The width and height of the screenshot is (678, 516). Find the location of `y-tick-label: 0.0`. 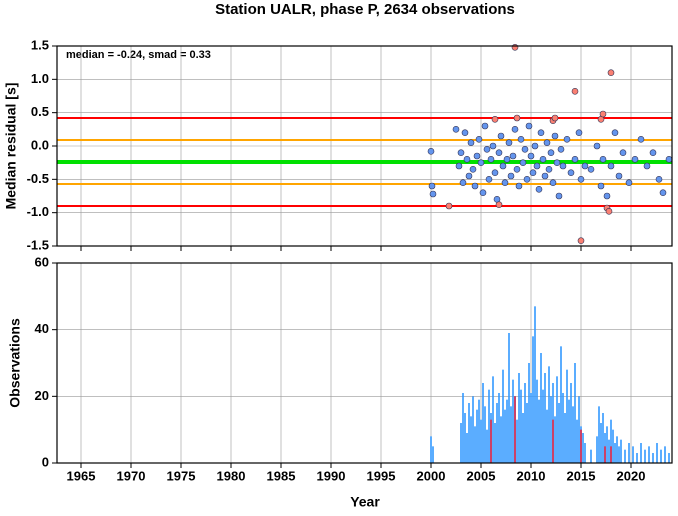

y-tick-label: 0.0 is located at coordinates (40, 144).